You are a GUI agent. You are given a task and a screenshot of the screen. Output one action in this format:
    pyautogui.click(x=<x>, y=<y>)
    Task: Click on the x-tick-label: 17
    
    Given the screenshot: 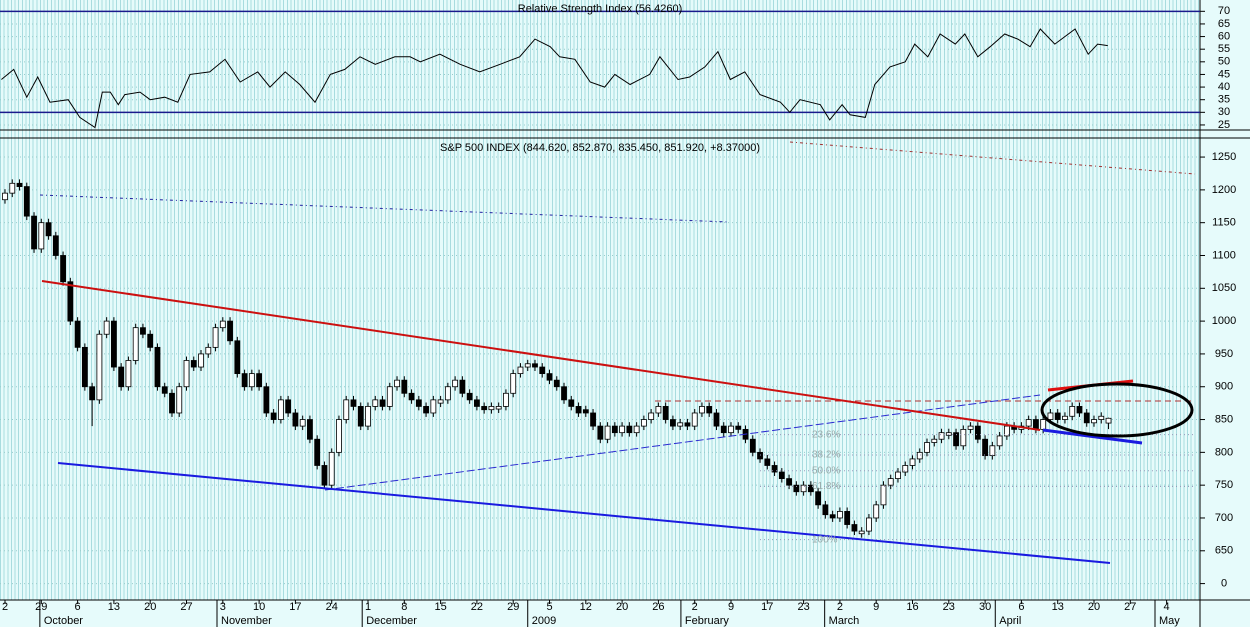 What is the action you would take?
    pyautogui.click(x=767, y=607)
    